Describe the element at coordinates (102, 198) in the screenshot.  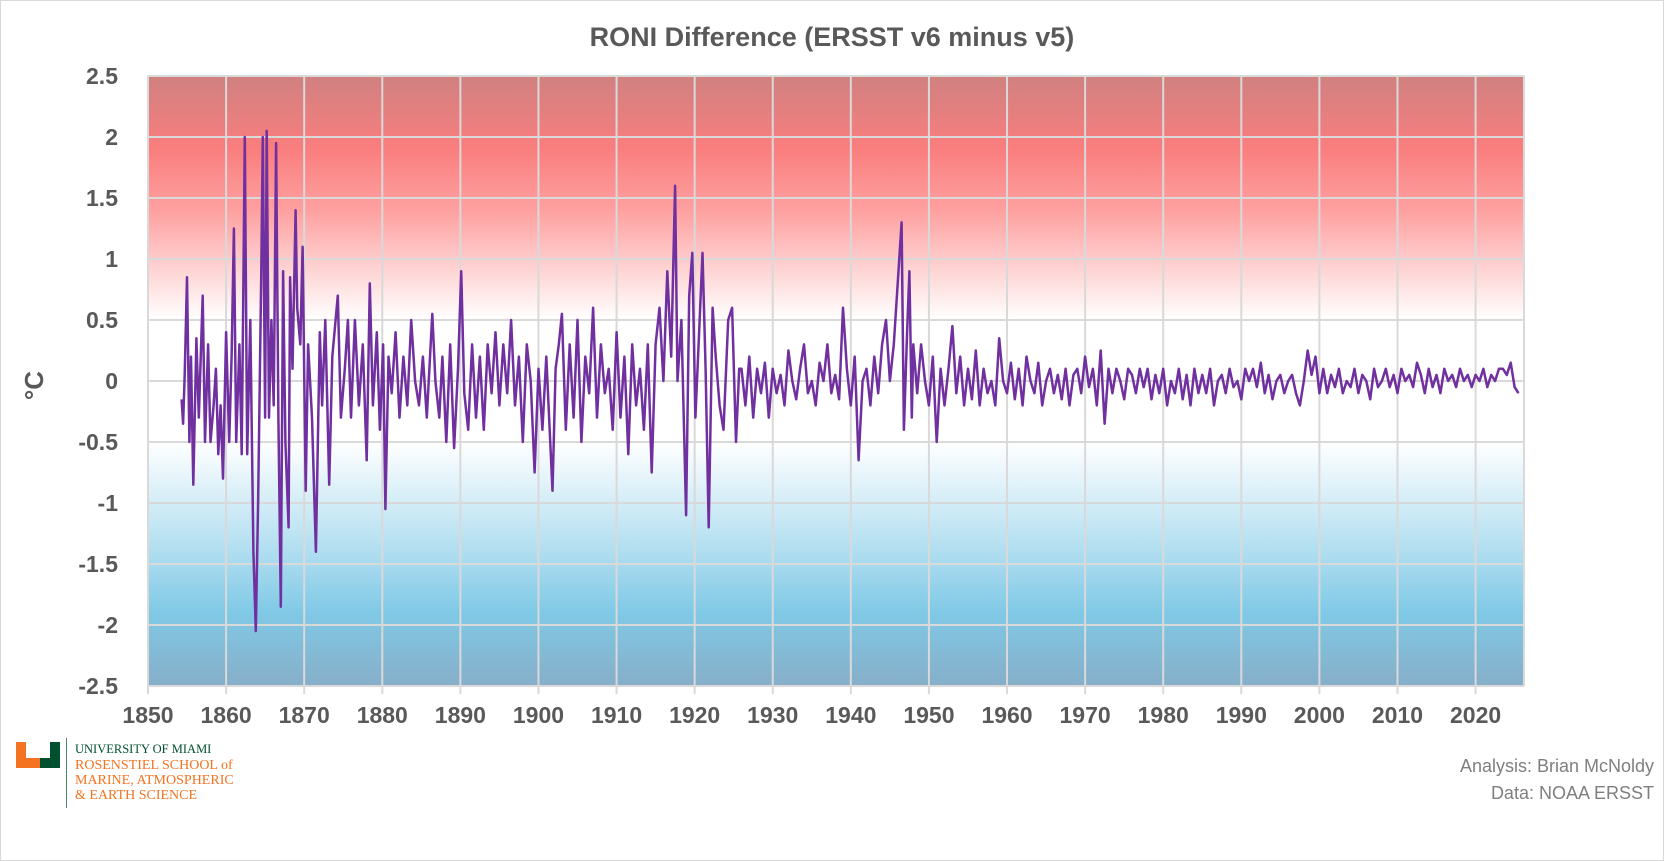
I see `y-tick-label: 1.5` at that location.